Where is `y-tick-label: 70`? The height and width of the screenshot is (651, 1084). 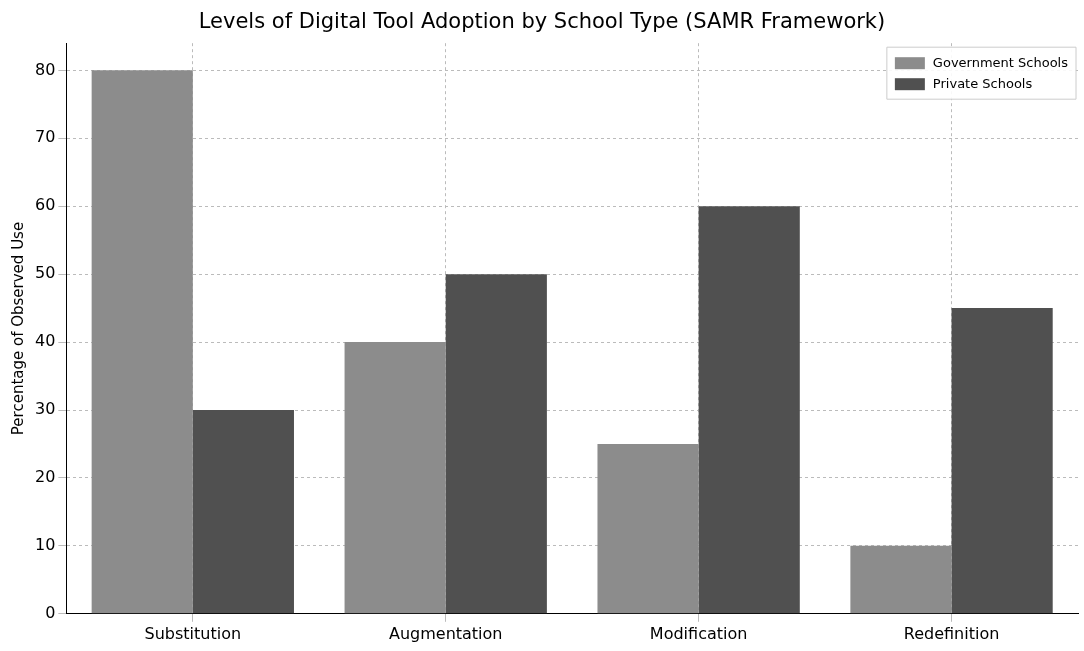 y-tick-label: 70 is located at coordinates (45, 137).